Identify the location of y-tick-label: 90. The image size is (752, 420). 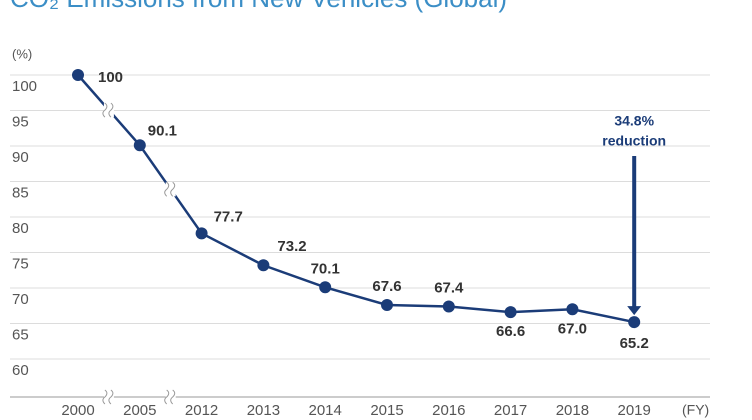
(20, 157).